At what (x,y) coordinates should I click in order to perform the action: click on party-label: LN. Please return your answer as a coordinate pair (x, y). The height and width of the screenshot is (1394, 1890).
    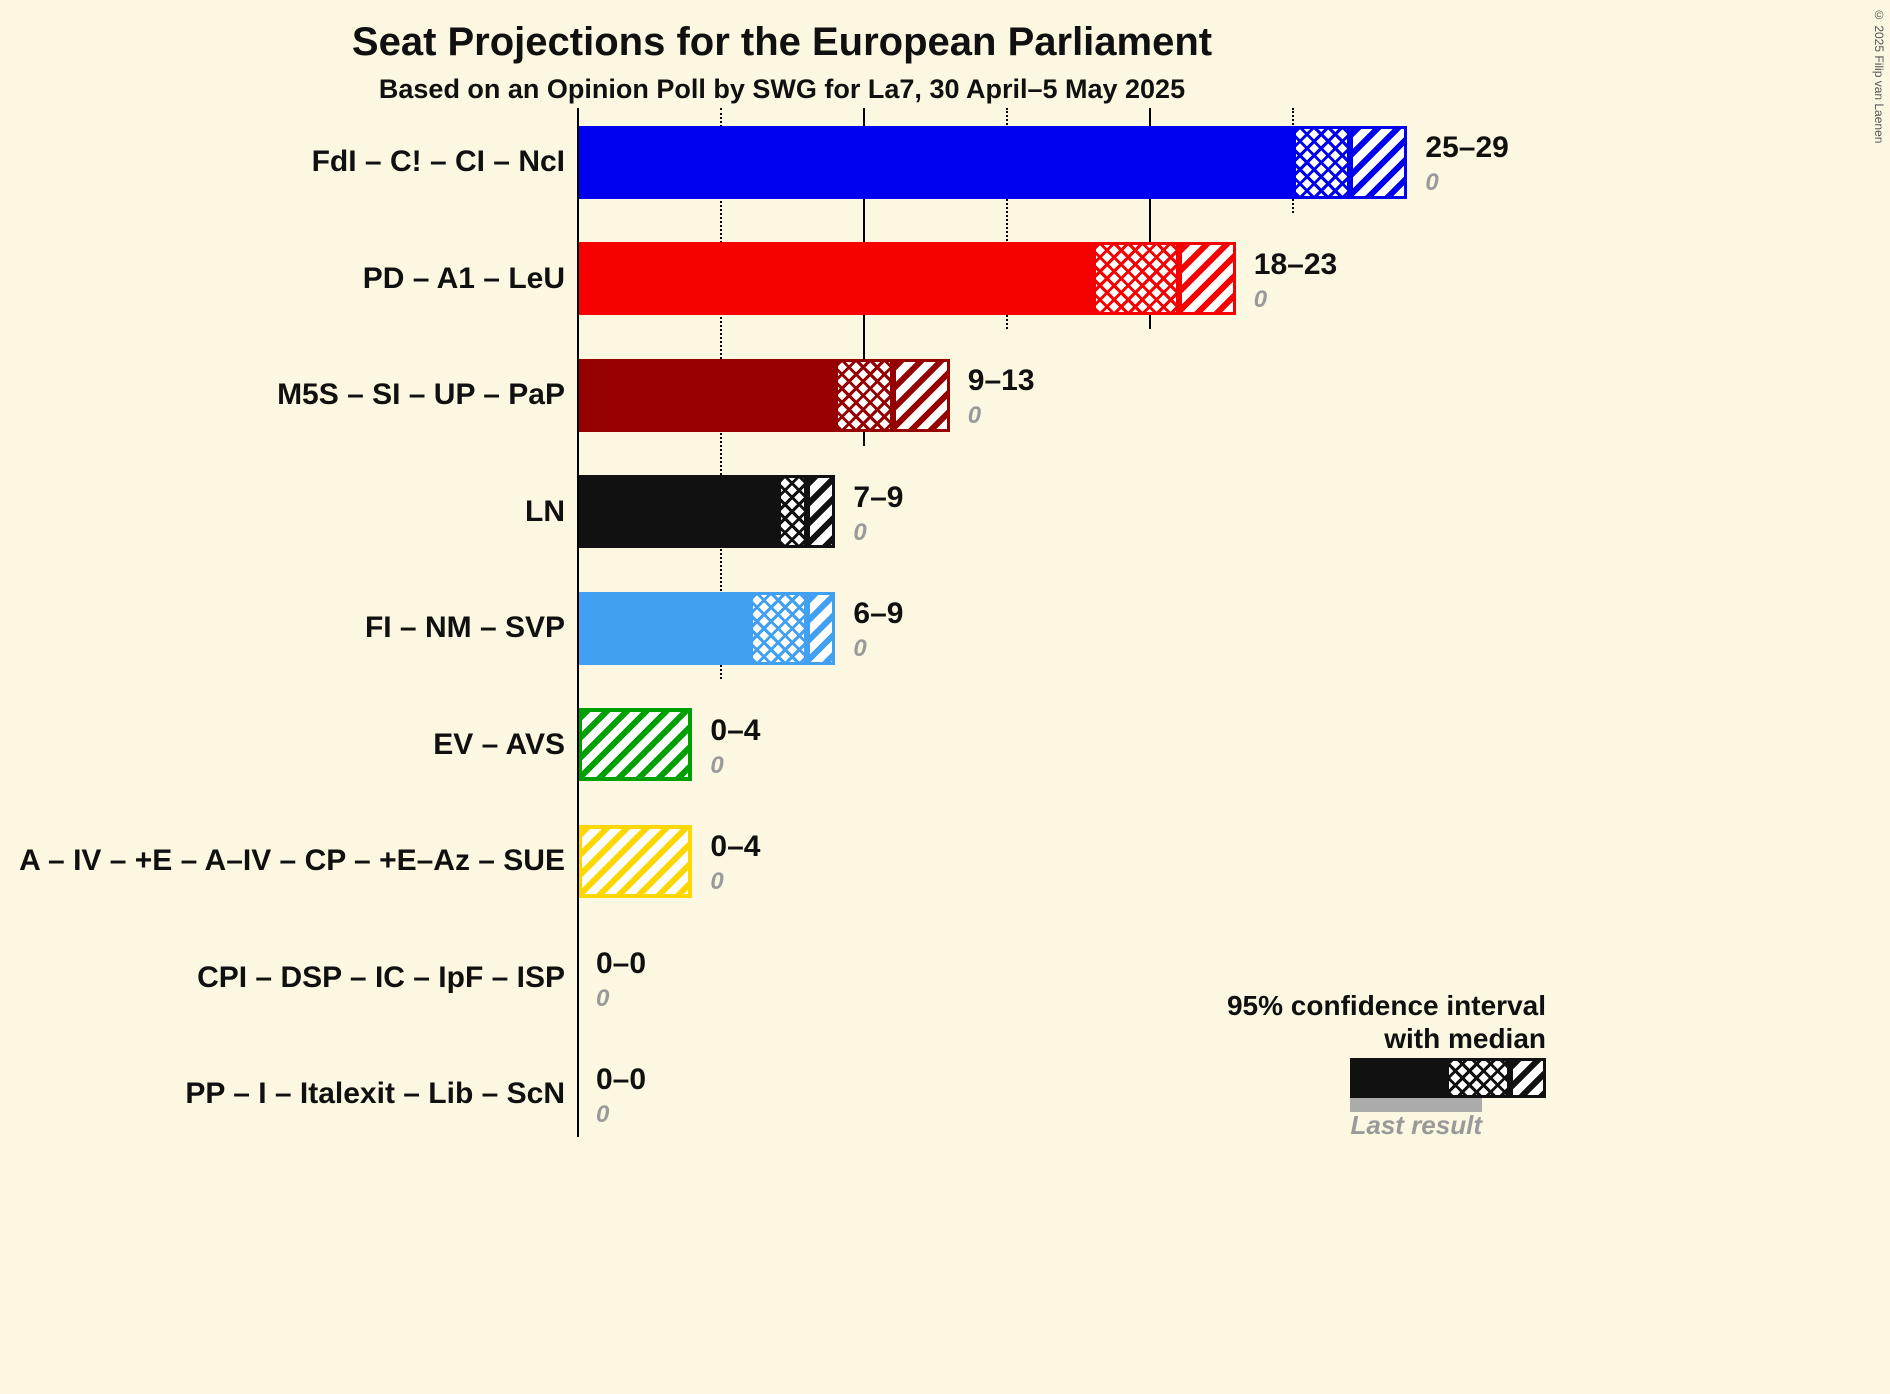
    Looking at the image, I should click on (545, 511).